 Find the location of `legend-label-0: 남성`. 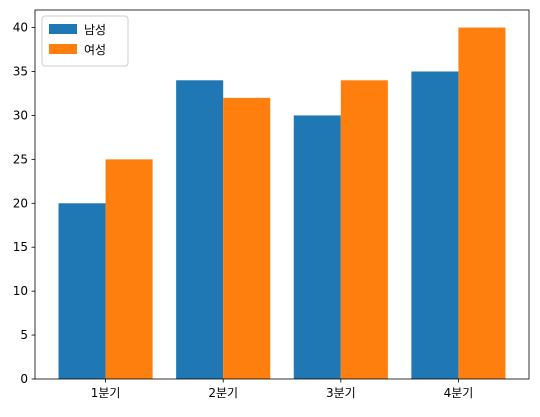

legend-label-0: 남성 is located at coordinates (95, 30).